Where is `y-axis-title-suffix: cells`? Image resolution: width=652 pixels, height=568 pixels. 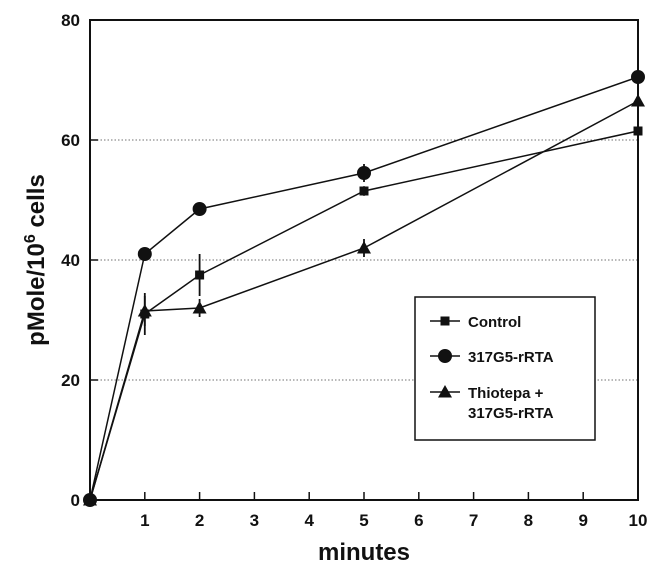 y-axis-title-suffix: cells is located at coordinates (36, 204).